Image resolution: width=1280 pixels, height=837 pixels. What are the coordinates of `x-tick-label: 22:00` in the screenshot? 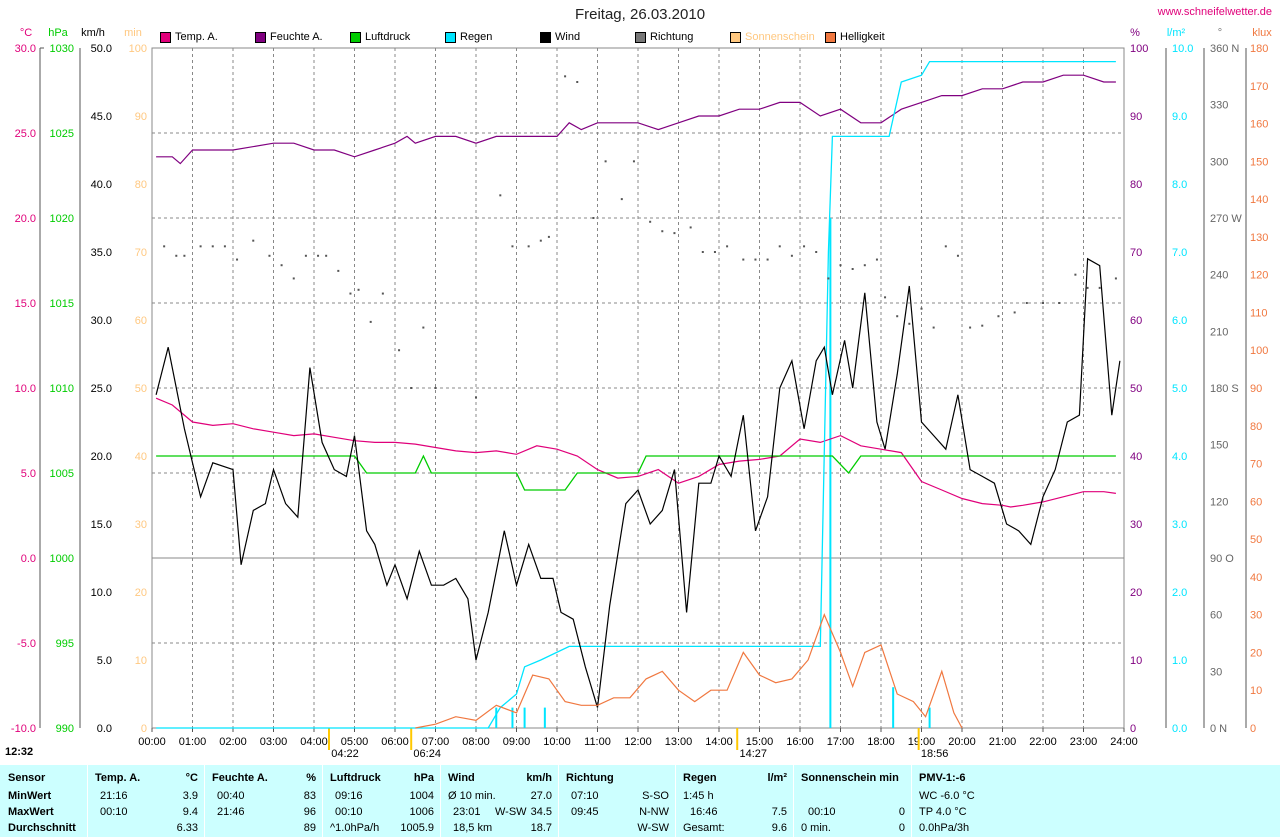 It's located at (1043, 742).